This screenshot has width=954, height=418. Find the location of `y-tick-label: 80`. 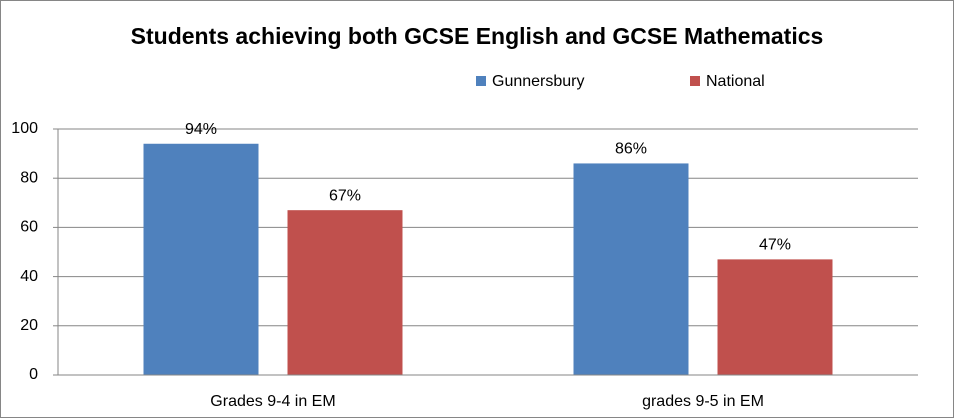

y-tick-label: 80 is located at coordinates (29, 177).